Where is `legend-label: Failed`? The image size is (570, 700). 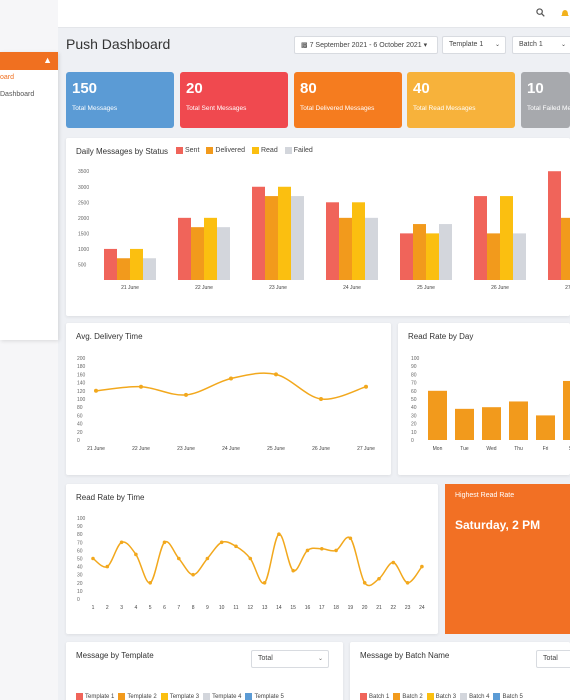
legend-label: Failed is located at coordinates (303, 150).